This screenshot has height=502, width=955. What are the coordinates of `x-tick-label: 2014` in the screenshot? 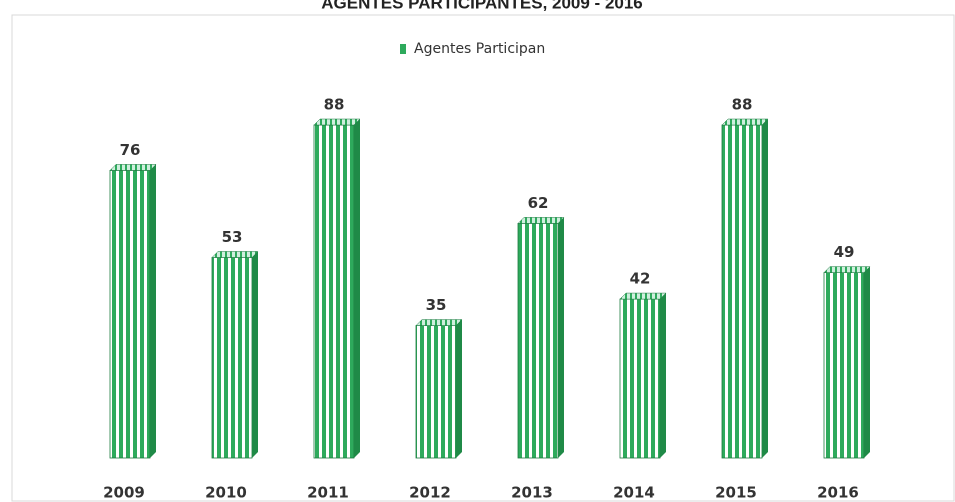 It's located at (634, 493).